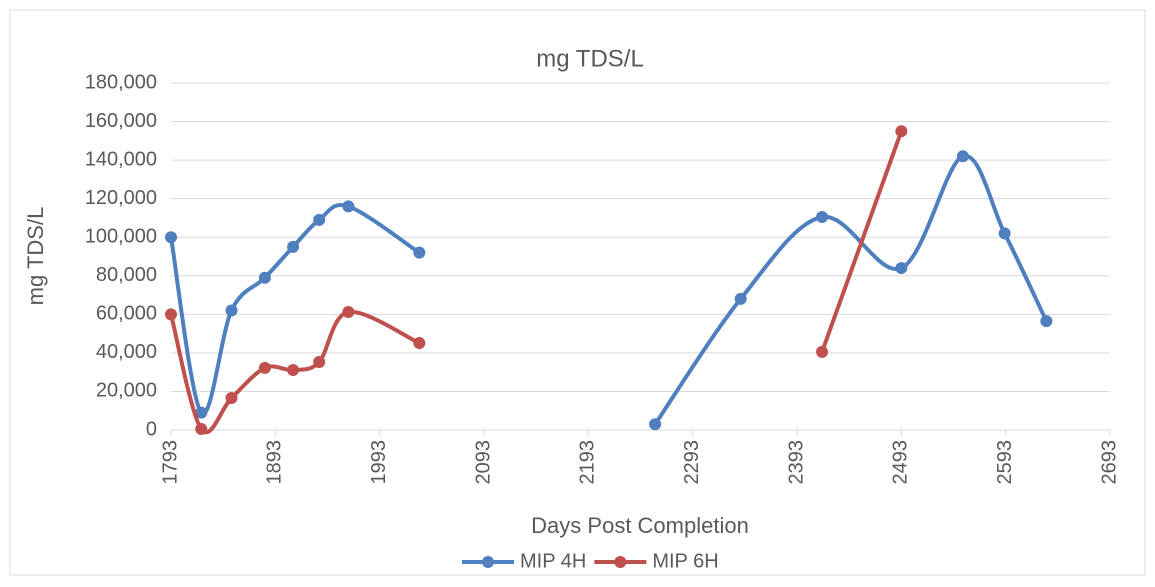  Describe the element at coordinates (121, 198) in the screenshot. I see `y-tick-label: 120,000` at that location.